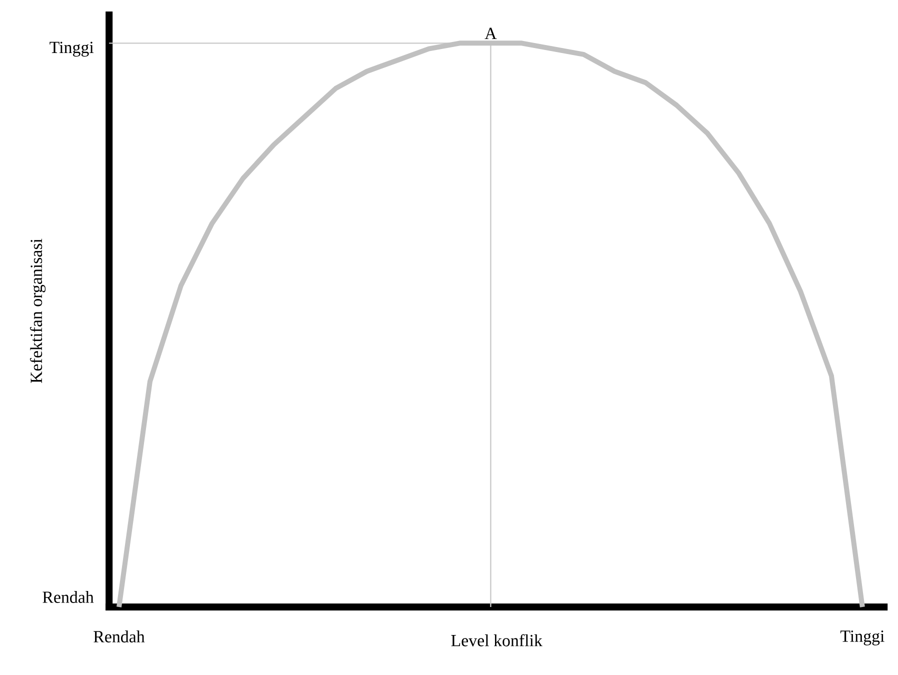 The width and height of the screenshot is (898, 675). I want to click on text: A, so click(490, 33).